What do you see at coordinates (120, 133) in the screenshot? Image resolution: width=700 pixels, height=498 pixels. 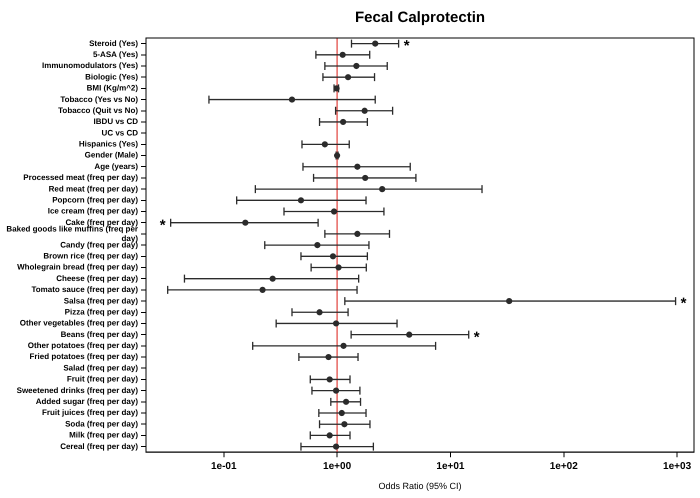 I see `y-tick-label: UC vs CD` at bounding box center [120, 133].